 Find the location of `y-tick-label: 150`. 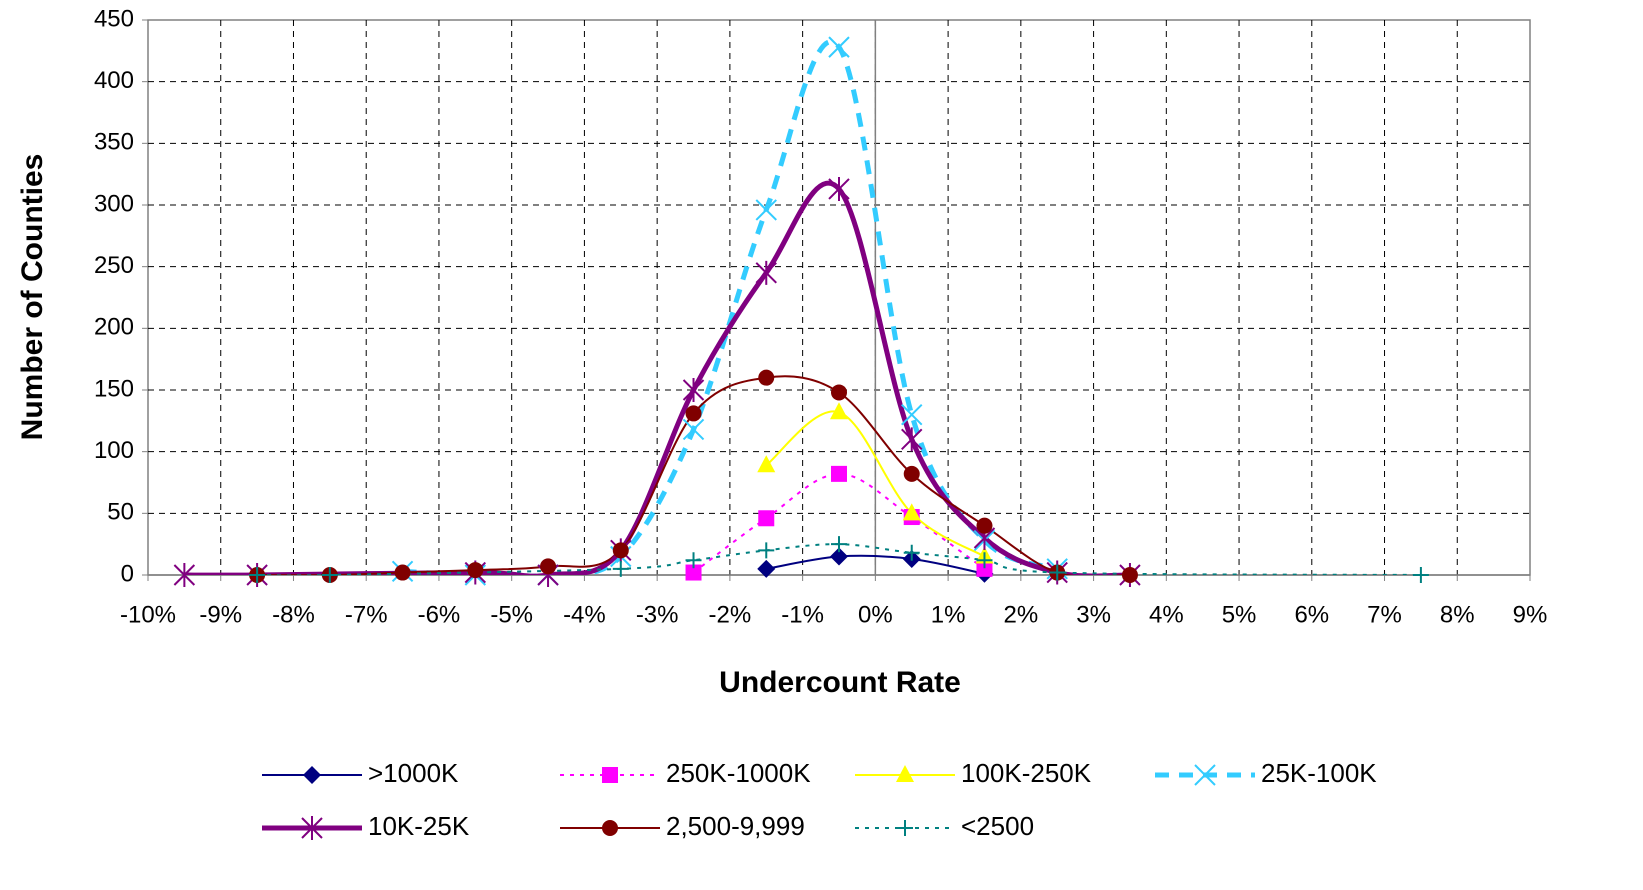

y-tick-label: 150 is located at coordinates (114, 388).